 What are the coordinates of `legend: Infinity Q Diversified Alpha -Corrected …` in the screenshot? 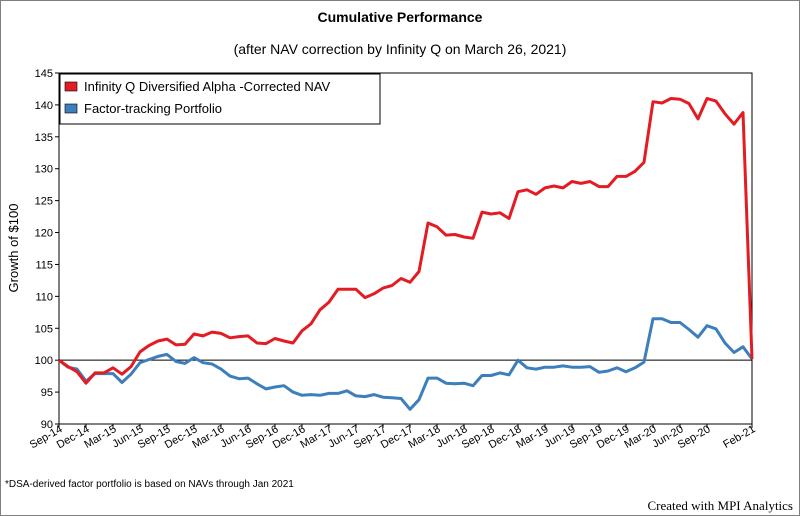 It's located at (220, 99).